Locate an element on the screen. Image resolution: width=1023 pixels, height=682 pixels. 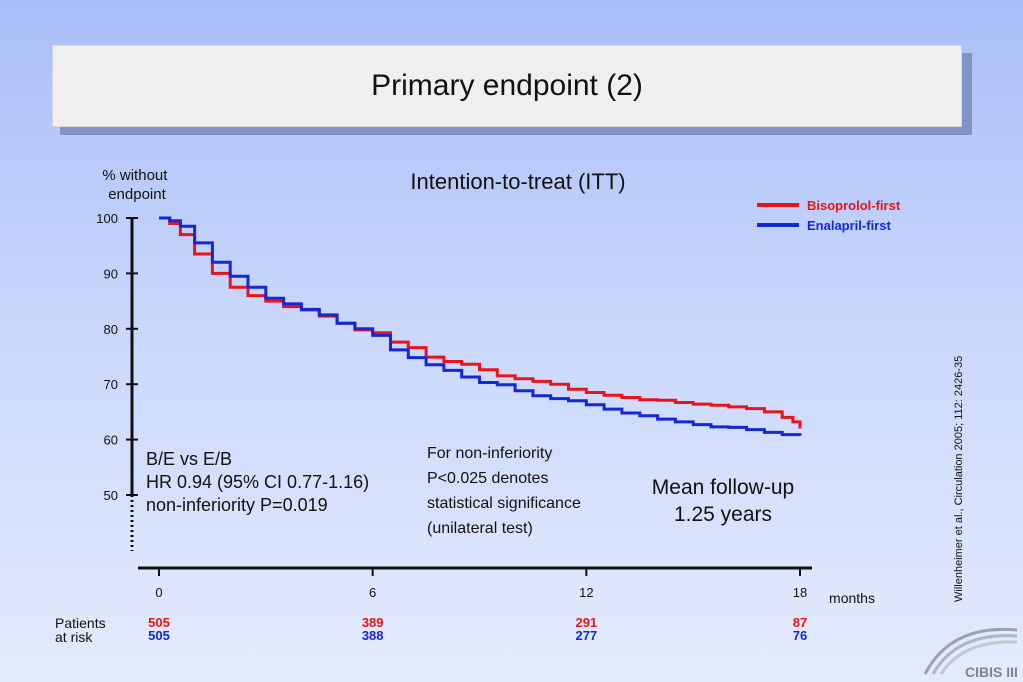
x-tick-label: 6 is located at coordinates (372, 592).